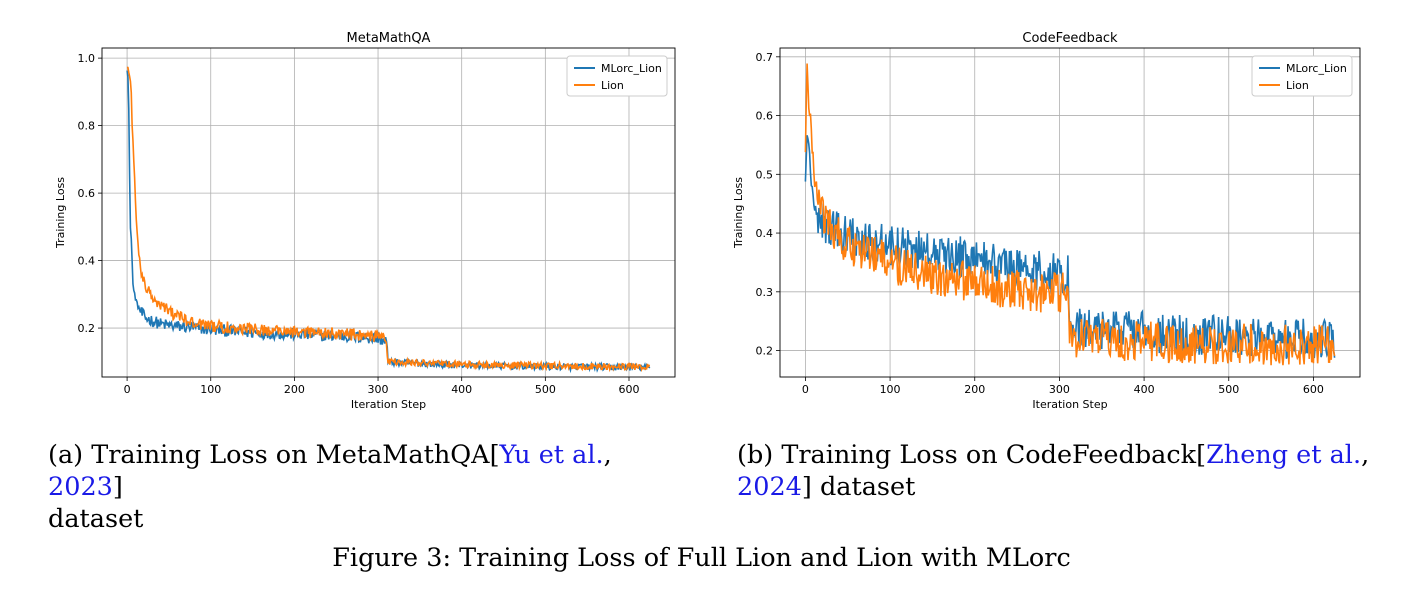 The image size is (1403, 602). I want to click on y-tick-label: 0.8, so click(87, 126).